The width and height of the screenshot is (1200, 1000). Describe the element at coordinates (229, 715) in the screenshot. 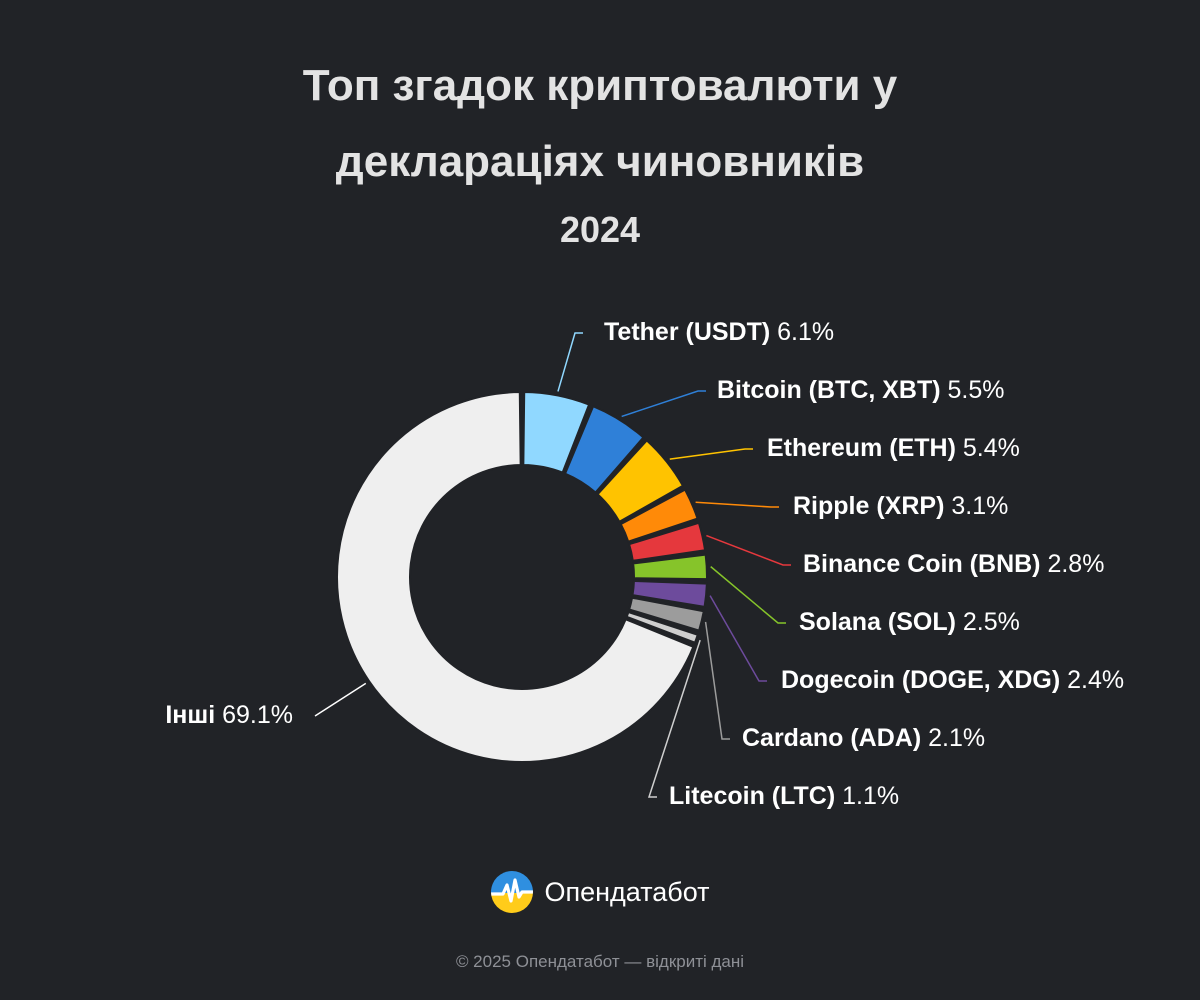

I see `label-other: Інші 69.1%` at that location.